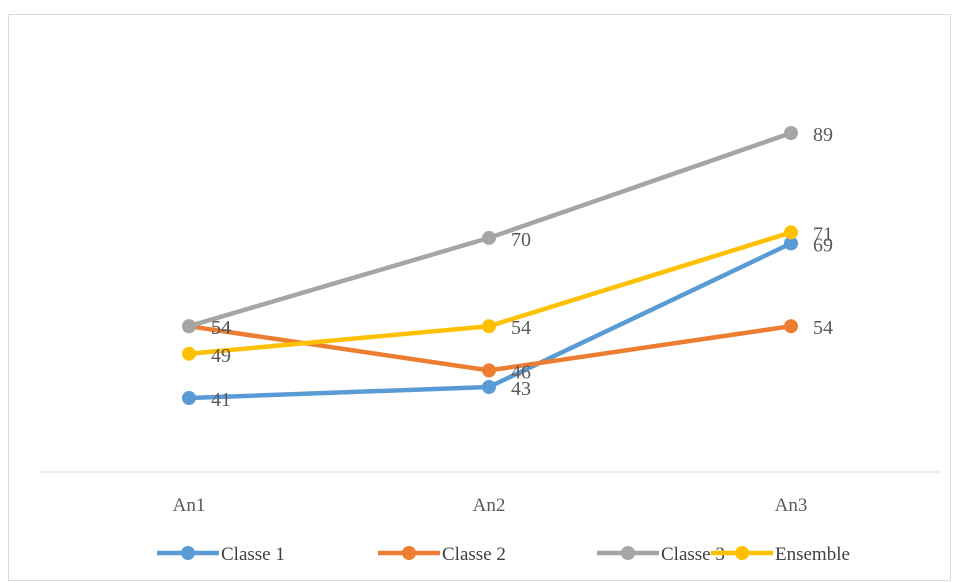 This screenshot has width=954, height=583. Describe the element at coordinates (823, 245) in the screenshot. I see `data-label: 69` at that location.